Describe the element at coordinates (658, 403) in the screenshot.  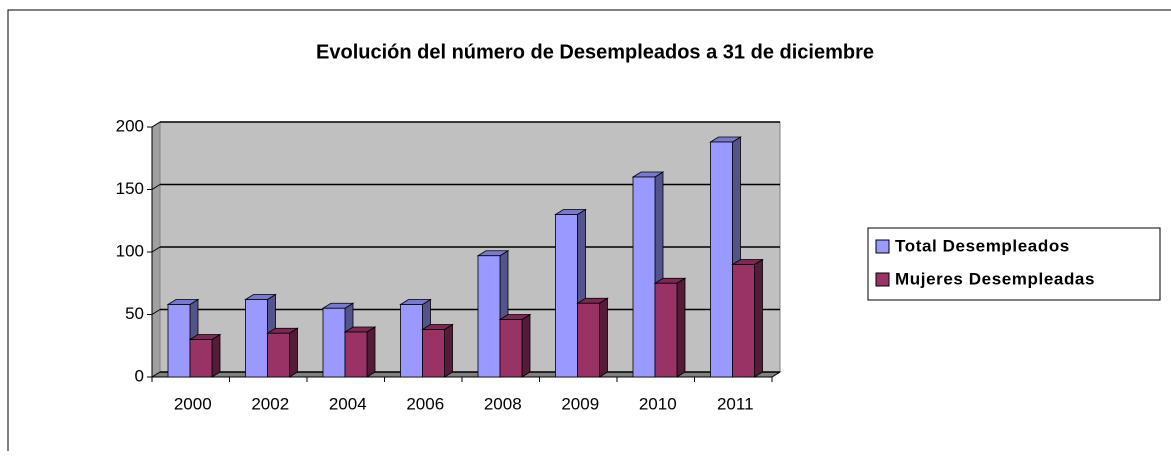
I see `x-tick-label: 2010` at that location.